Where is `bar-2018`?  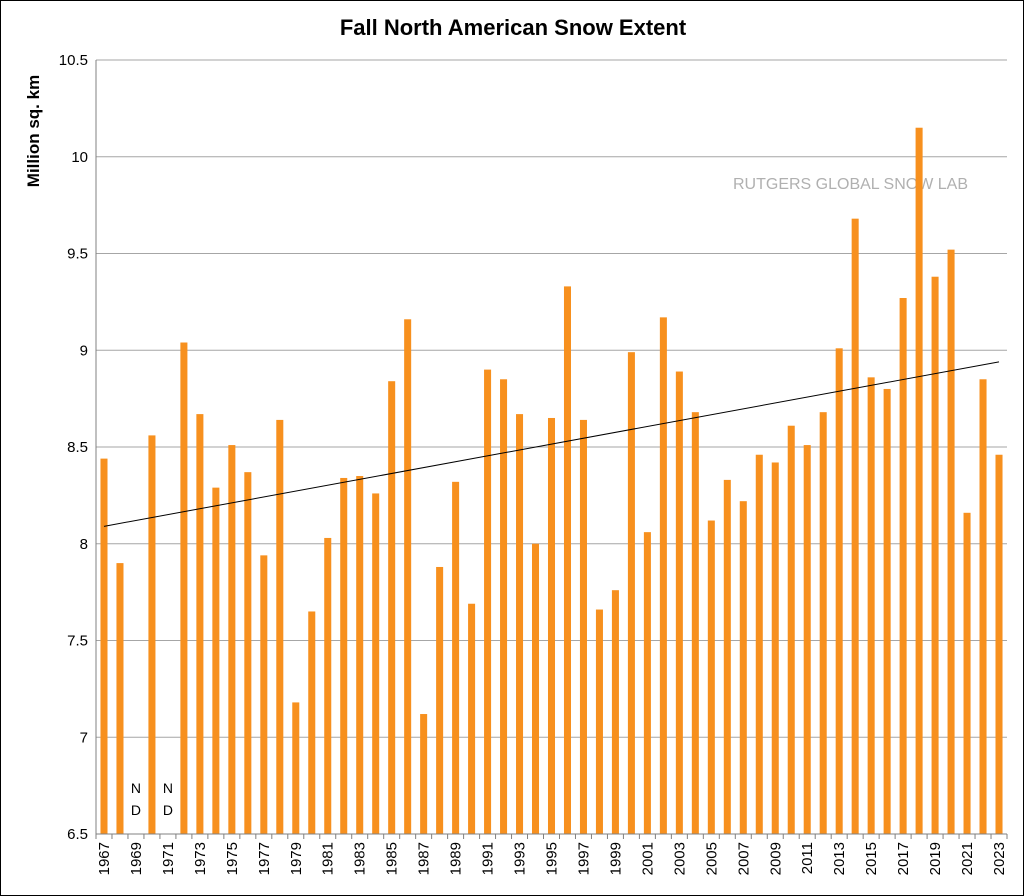
bar-2018 is located at coordinates (919, 481).